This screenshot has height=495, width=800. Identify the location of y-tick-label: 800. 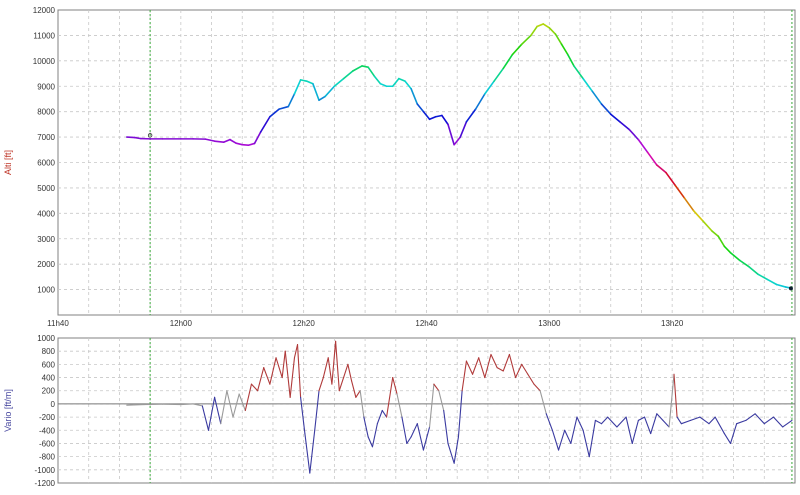
(49, 351).